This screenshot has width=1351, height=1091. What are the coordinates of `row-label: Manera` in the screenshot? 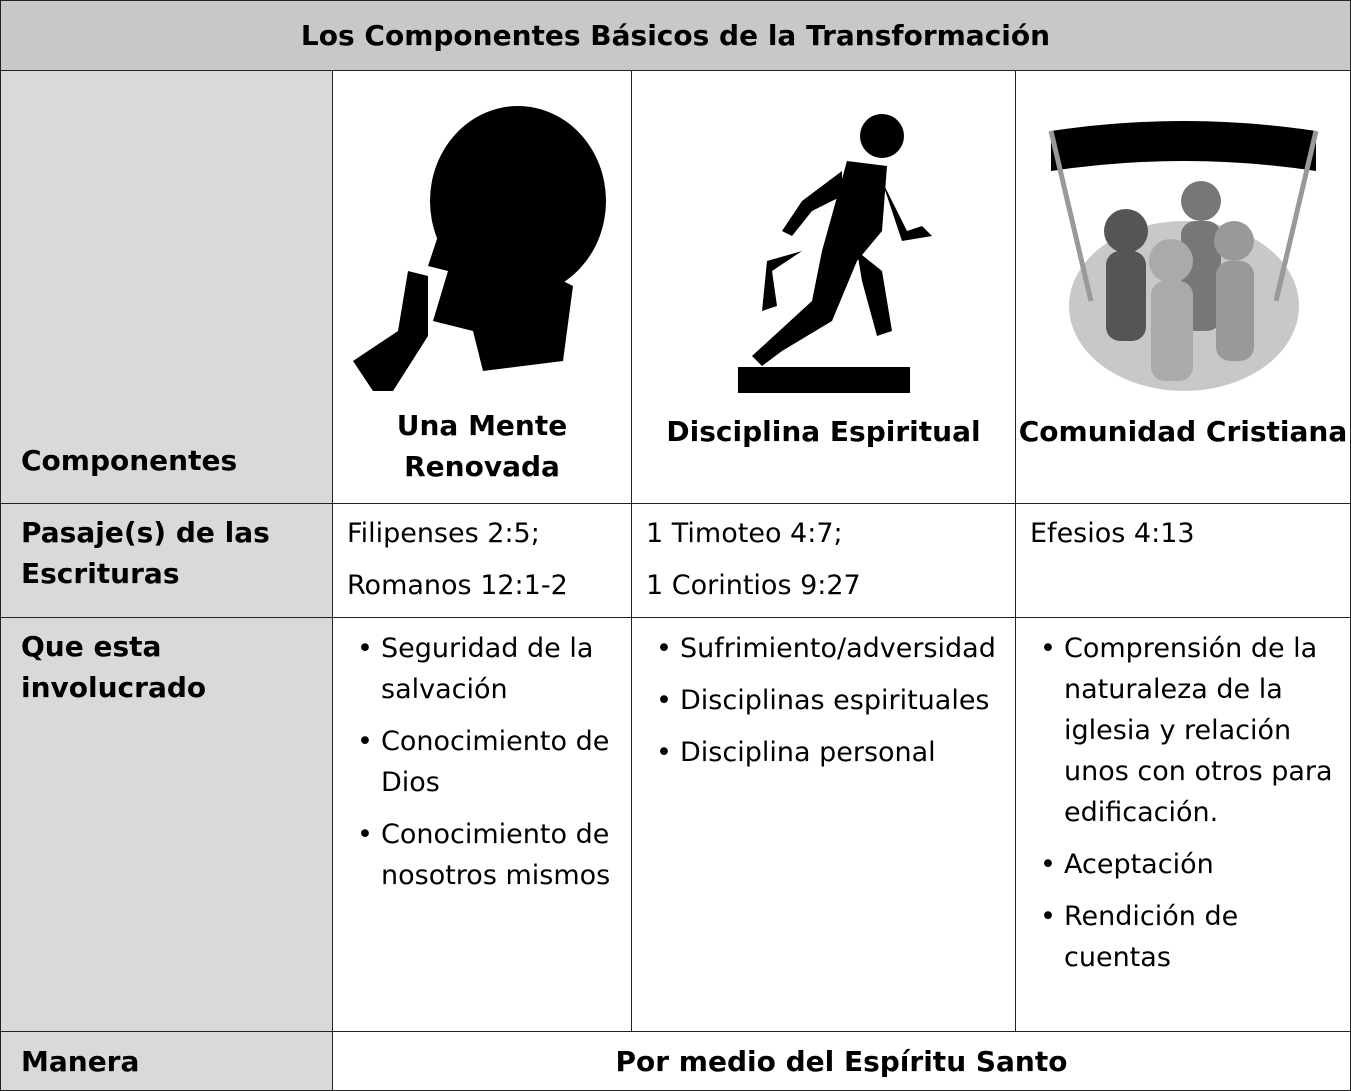 It's located at (80, 1061).